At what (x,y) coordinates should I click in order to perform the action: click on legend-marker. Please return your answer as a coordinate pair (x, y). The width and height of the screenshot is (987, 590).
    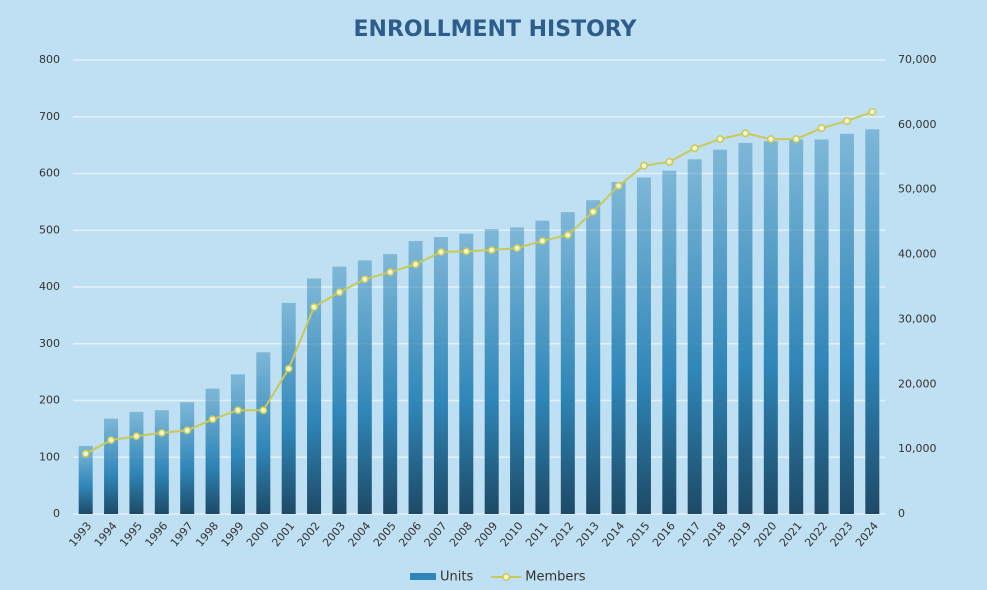
    Looking at the image, I should click on (506, 577).